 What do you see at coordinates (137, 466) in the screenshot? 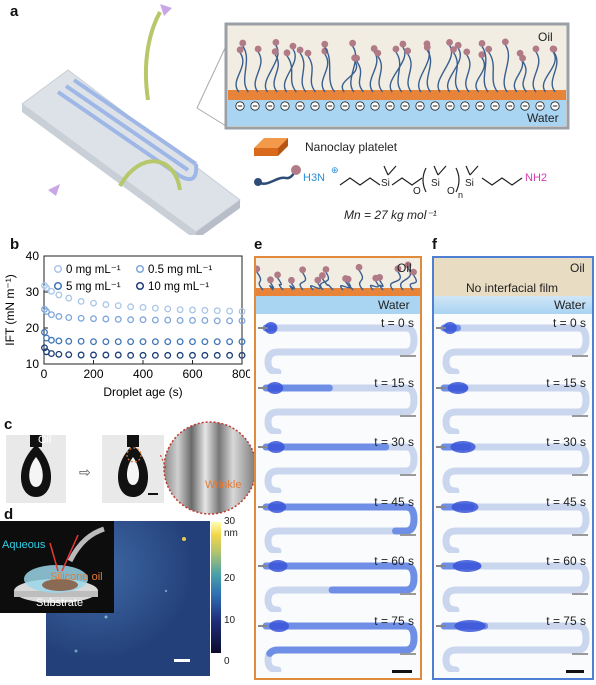
I see `pendant-drop-wrinkled-icon` at bounding box center [137, 466].